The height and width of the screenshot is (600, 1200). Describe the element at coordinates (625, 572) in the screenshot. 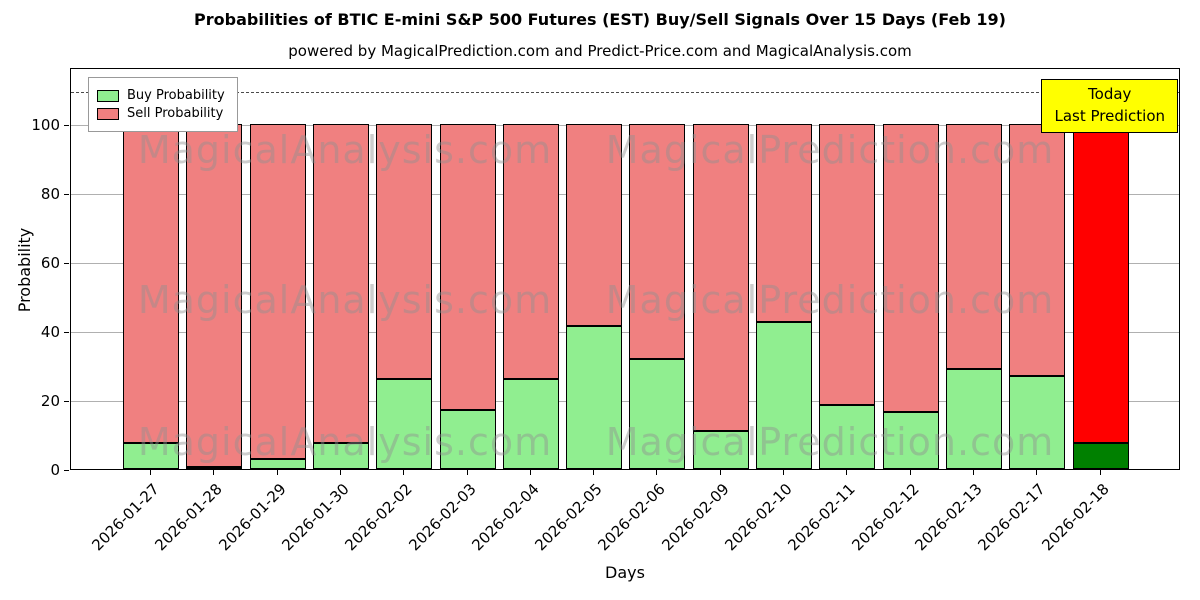

I see `x-axis-label: Days` at that location.